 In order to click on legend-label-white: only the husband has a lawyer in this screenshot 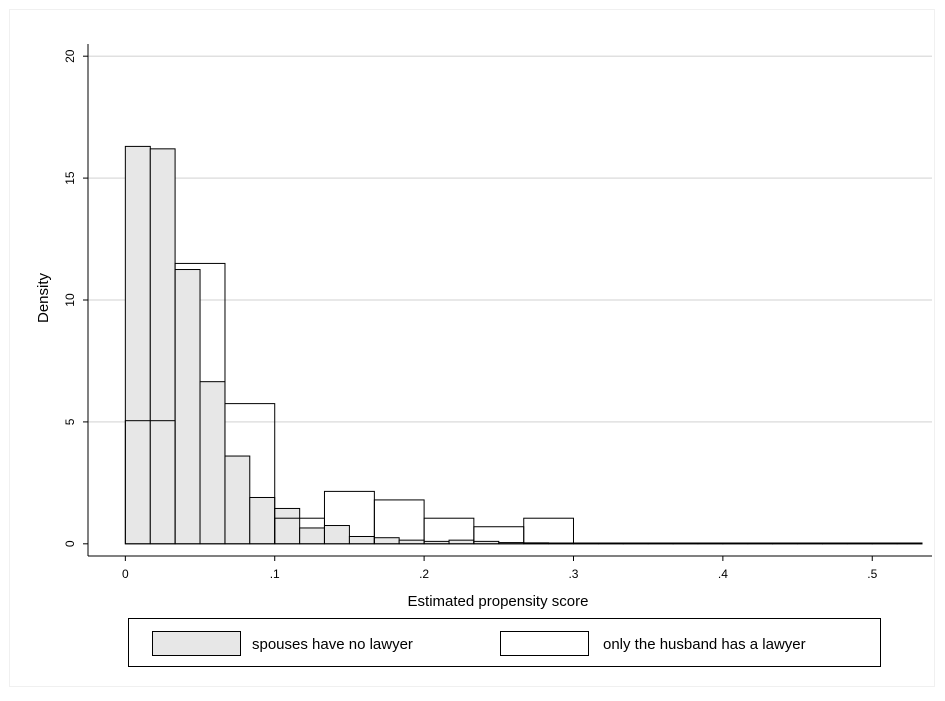, I will do `click(704, 644)`.